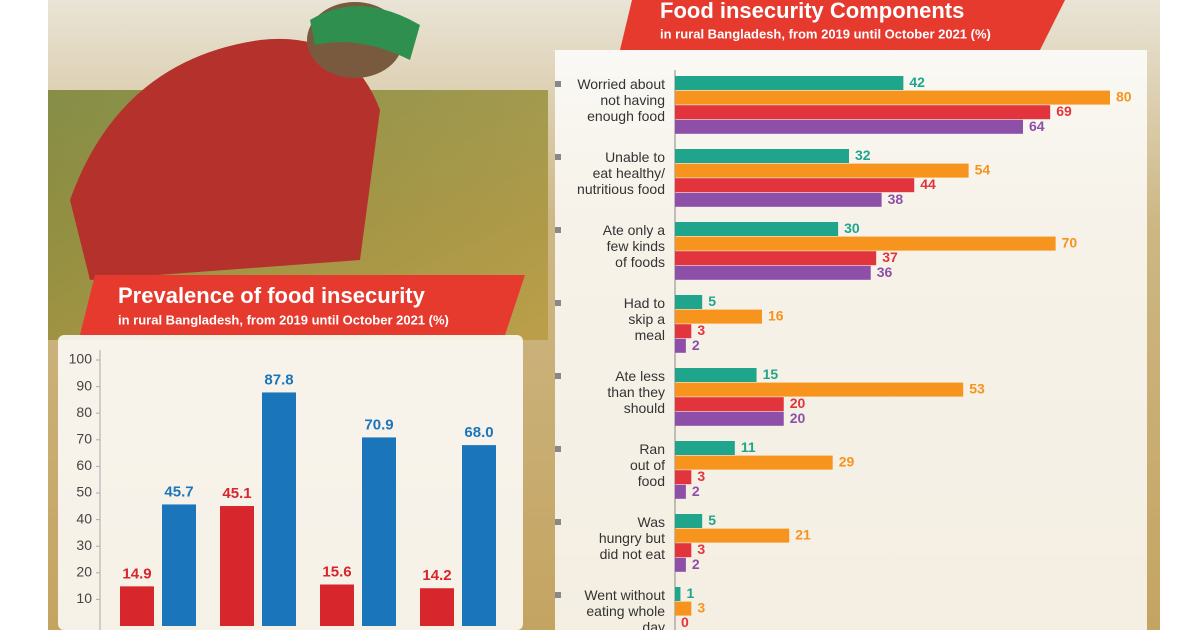 This screenshot has height=630, width=1200. I want to click on left-title: Prevalence of food insecurity, so click(272, 295).